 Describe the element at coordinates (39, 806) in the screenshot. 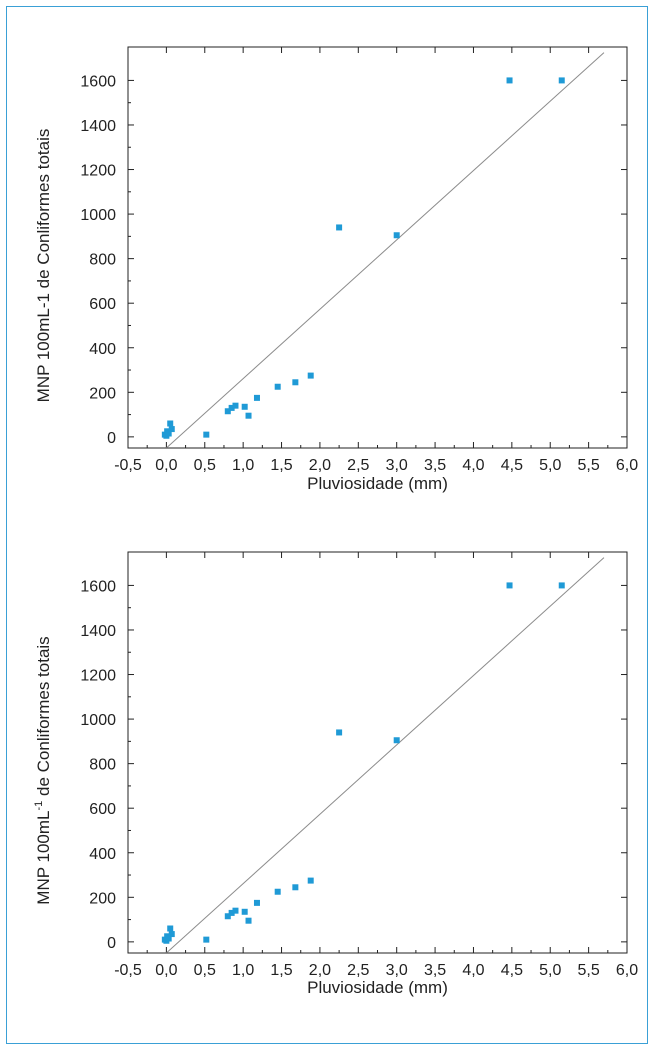

I see `y-axis-label-superscript: -1` at that location.